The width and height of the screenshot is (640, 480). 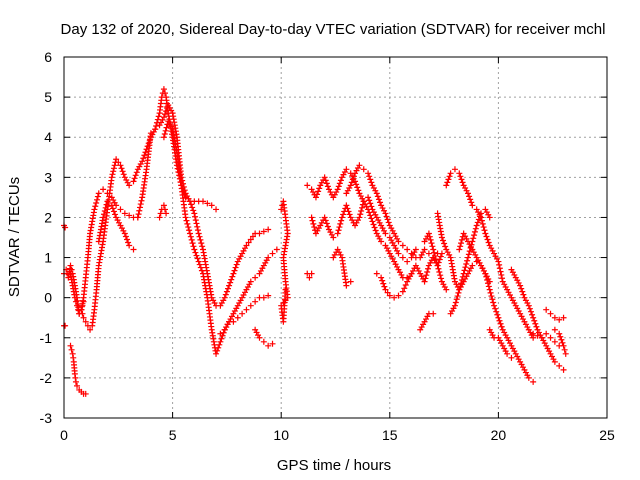 What do you see at coordinates (48, 258) in the screenshot?
I see `y-tick-label: 1` at bounding box center [48, 258].